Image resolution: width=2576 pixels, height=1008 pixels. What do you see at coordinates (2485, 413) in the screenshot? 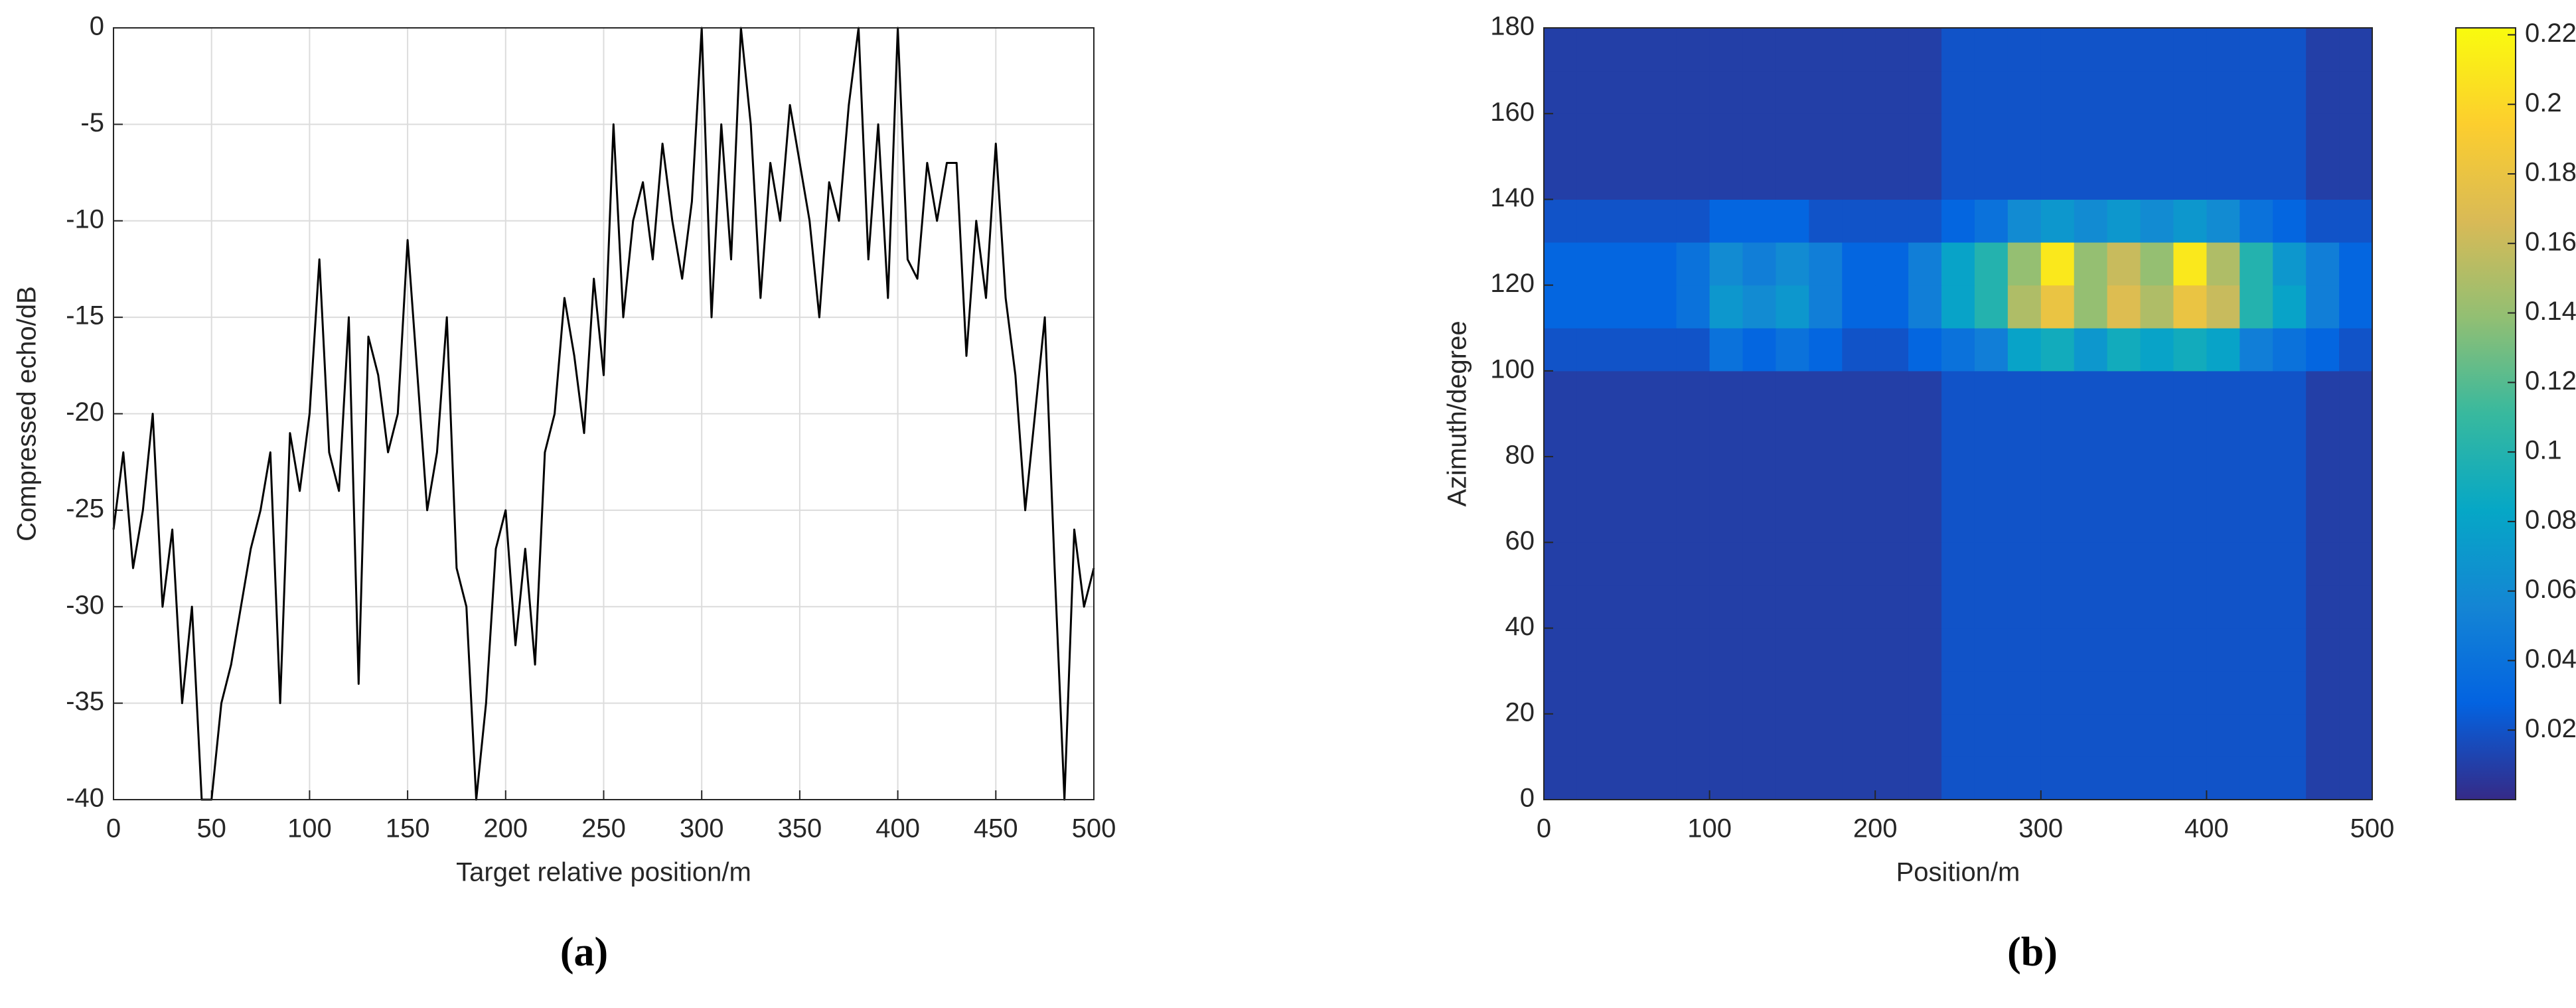
I see `colorbar` at bounding box center [2485, 413].